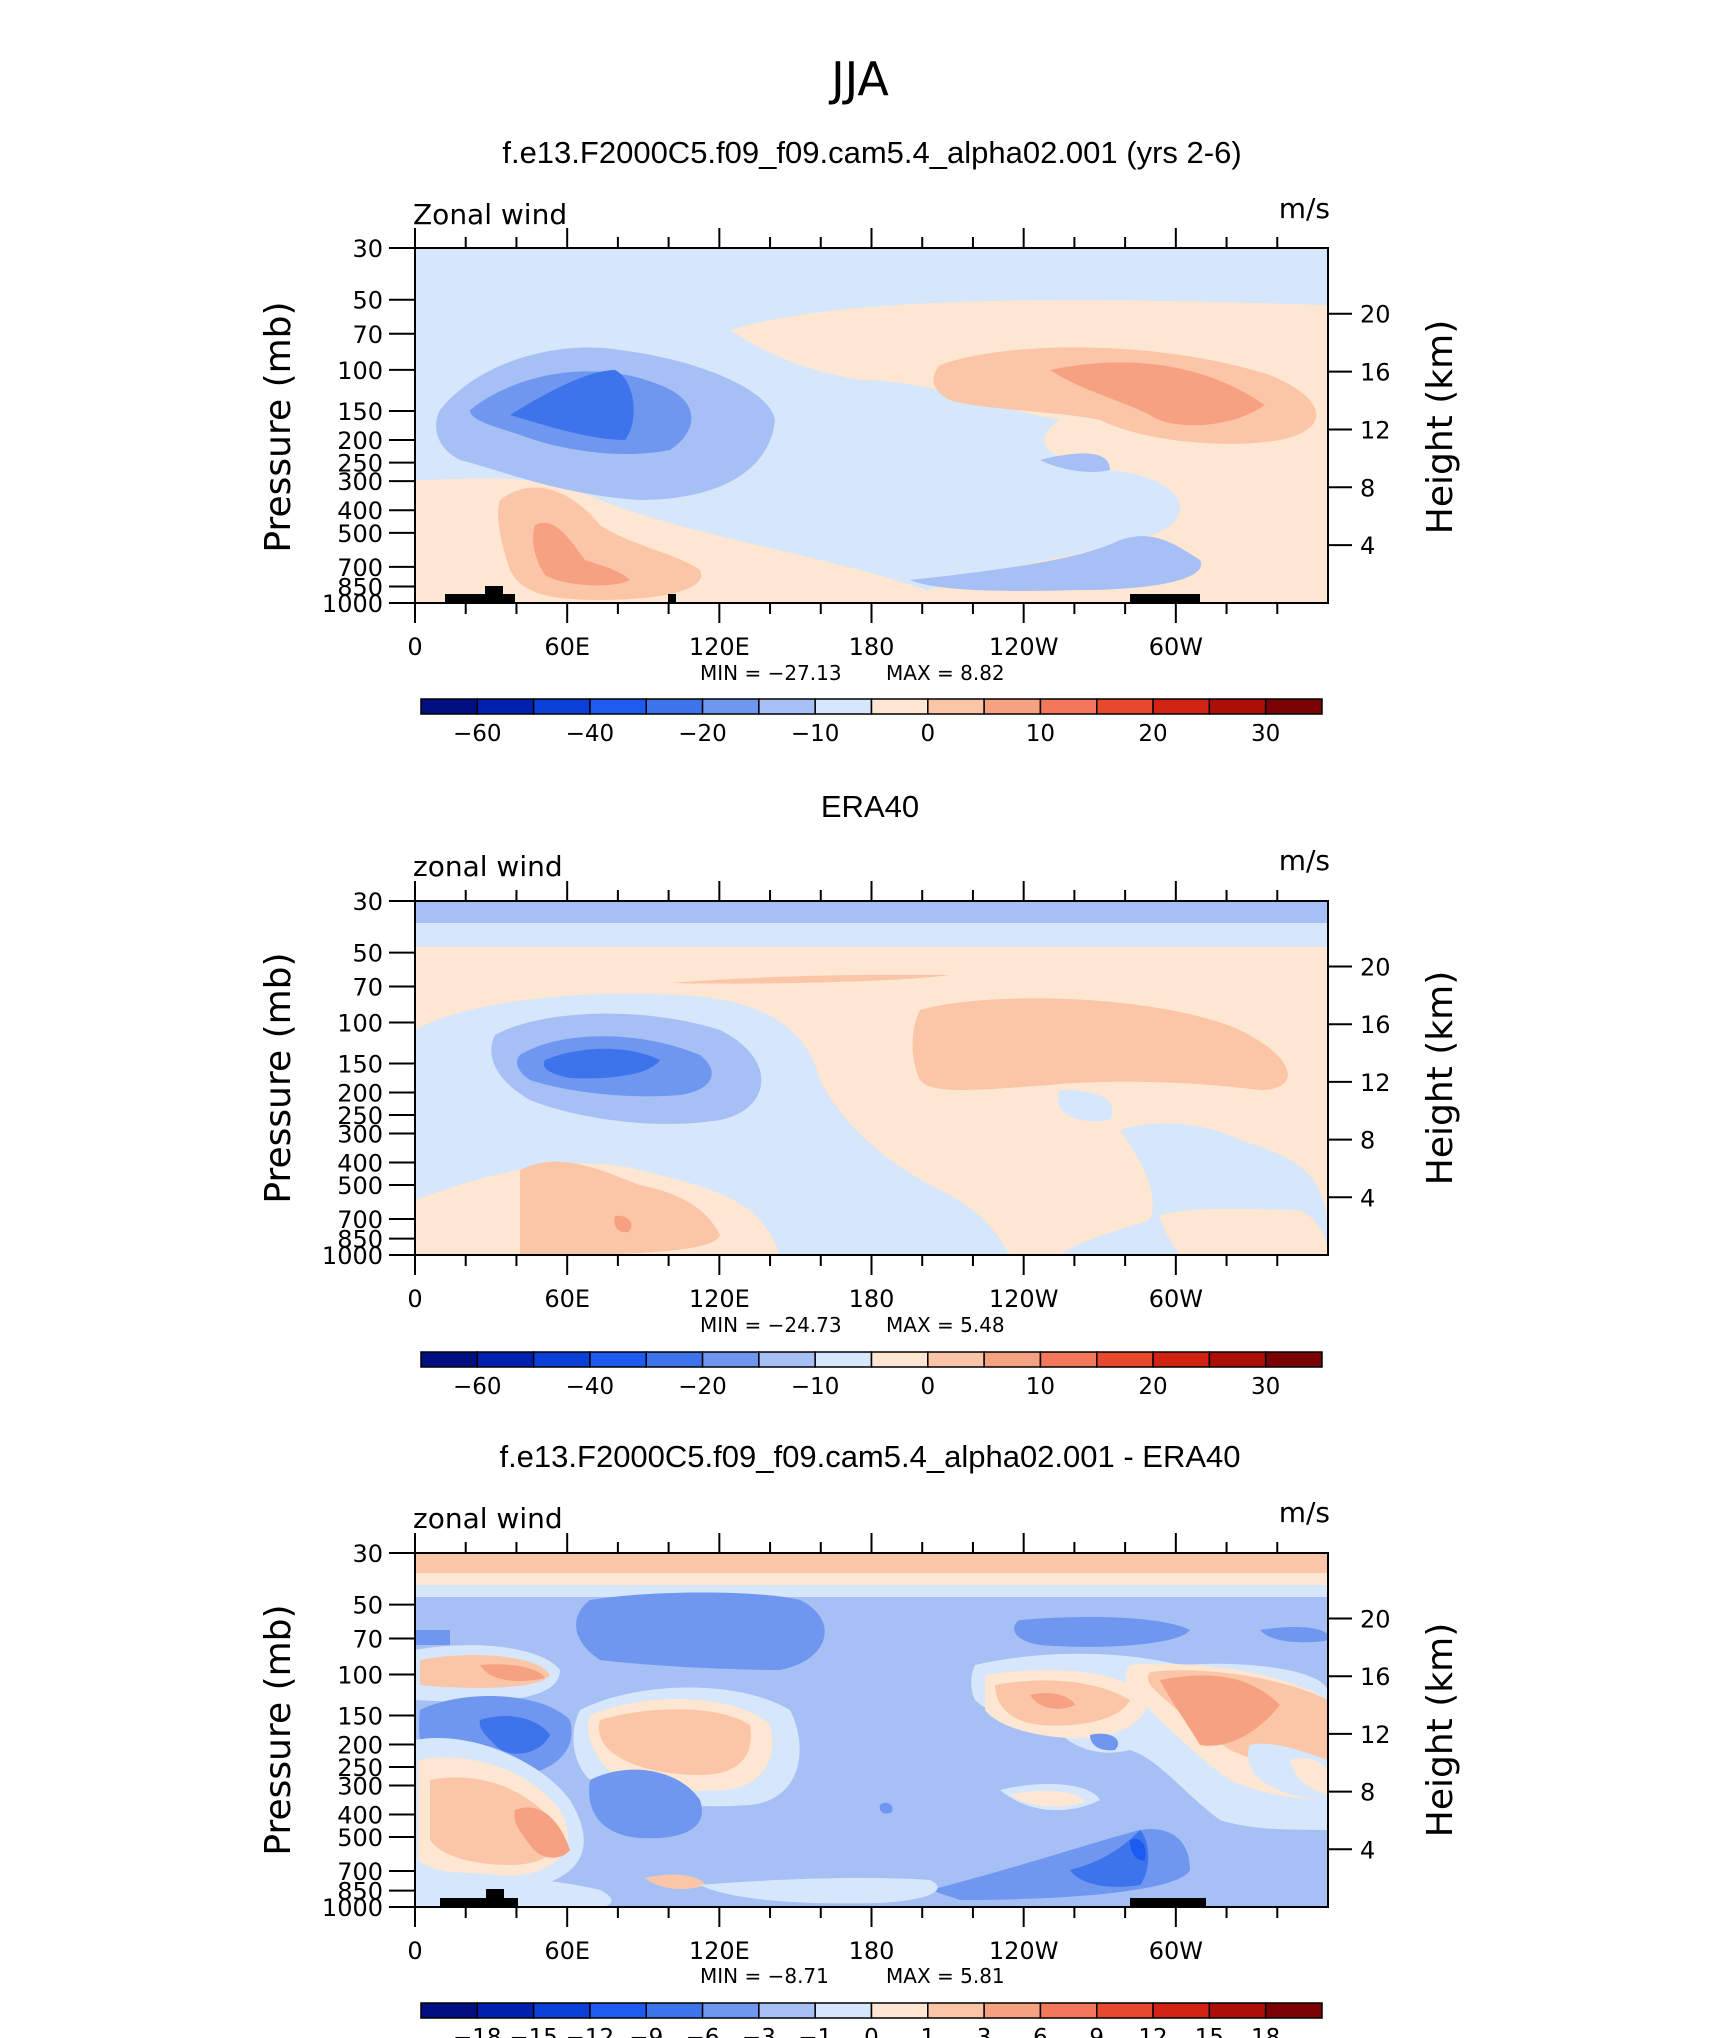 The image size is (1710, 2038). Describe the element at coordinates (488, 1518) in the screenshot. I see `variable-label: zonal wind` at that location.